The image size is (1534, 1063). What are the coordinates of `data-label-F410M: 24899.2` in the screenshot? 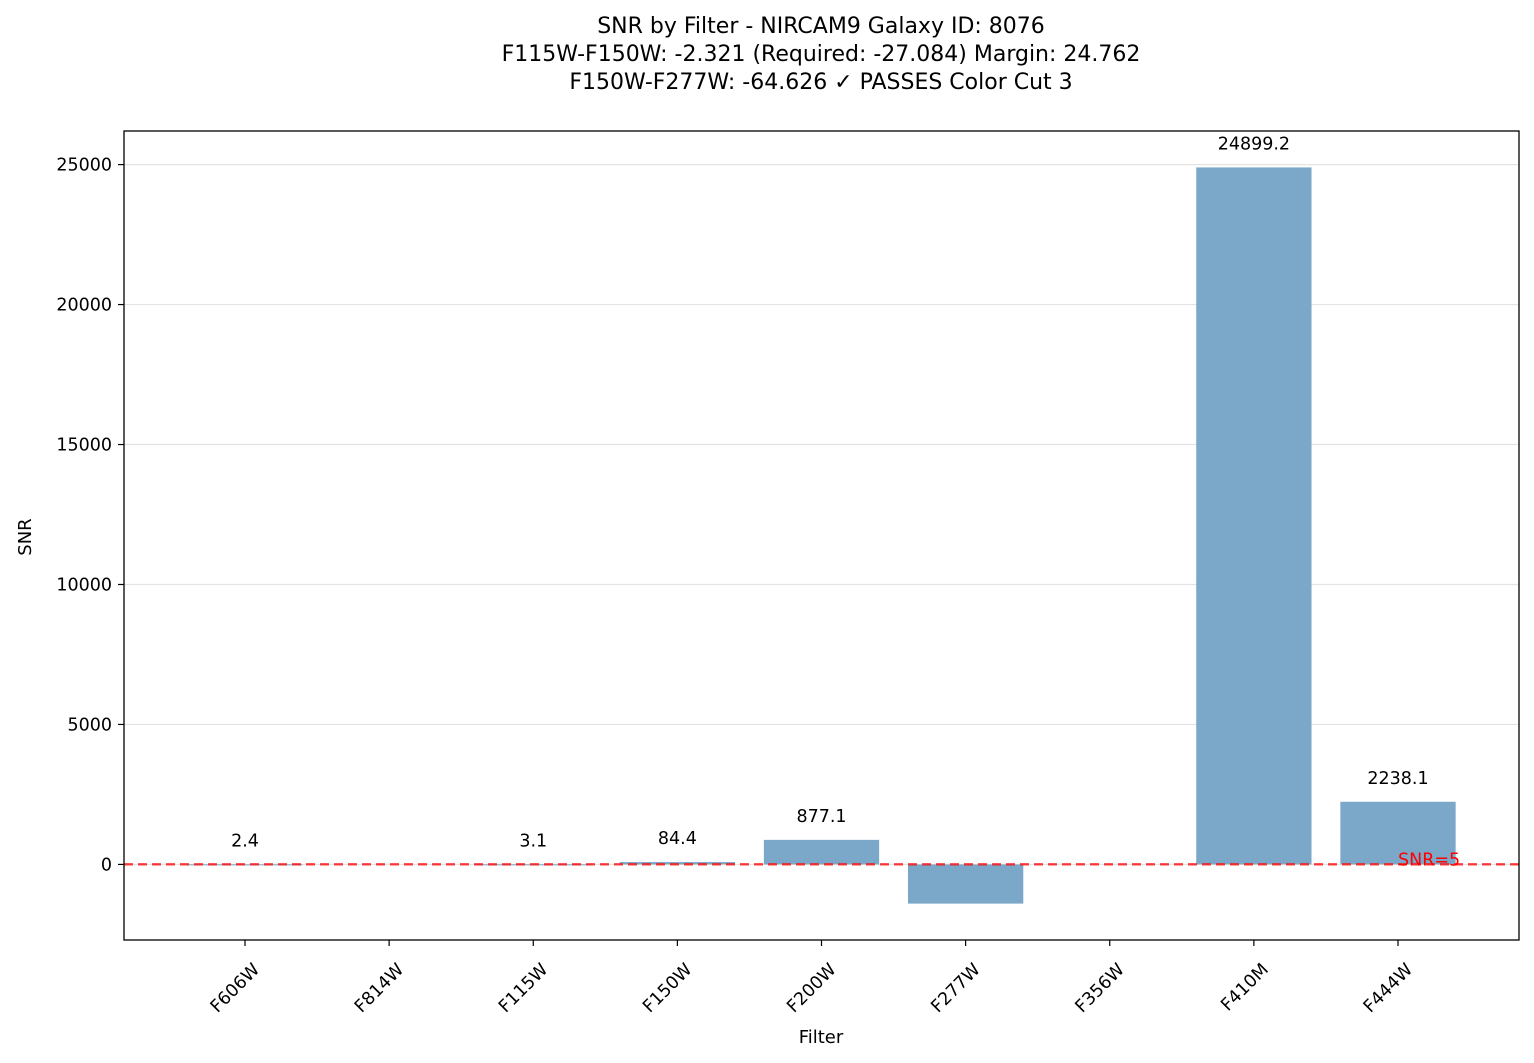 It's located at (1254, 144).